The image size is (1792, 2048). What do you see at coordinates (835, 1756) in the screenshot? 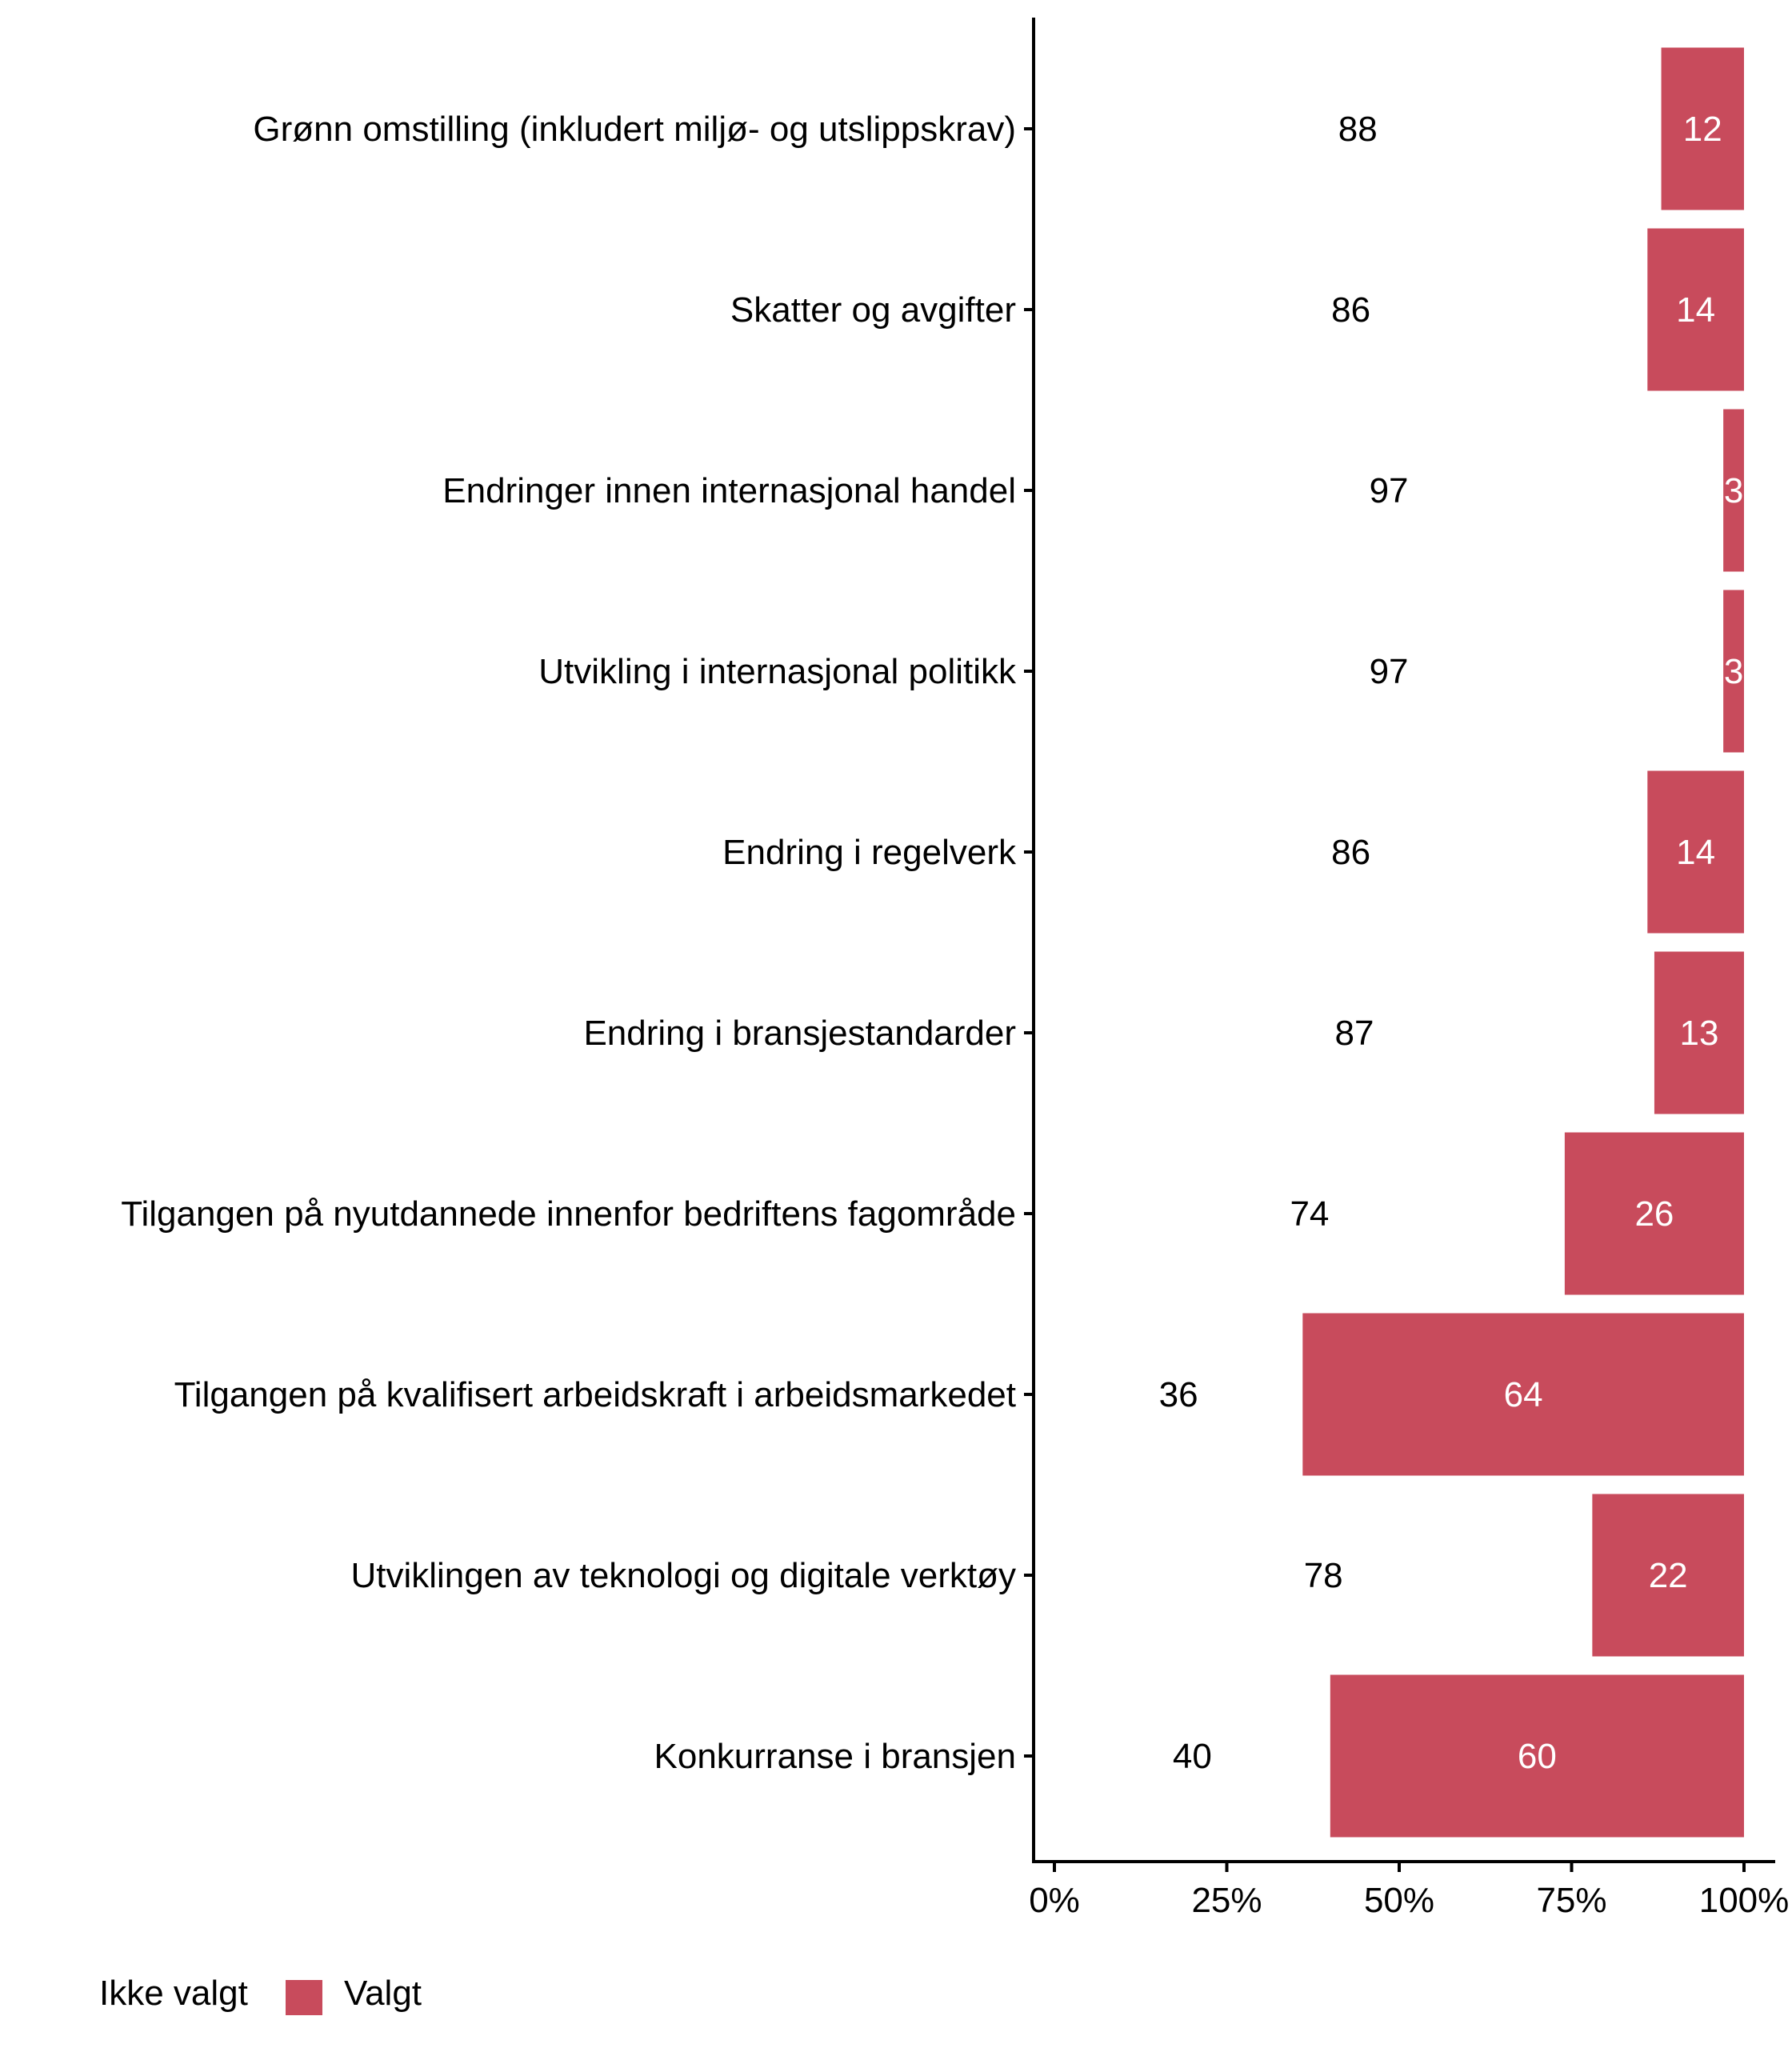
I see `category-label: Konkurranse i bransjen` at bounding box center [835, 1756].